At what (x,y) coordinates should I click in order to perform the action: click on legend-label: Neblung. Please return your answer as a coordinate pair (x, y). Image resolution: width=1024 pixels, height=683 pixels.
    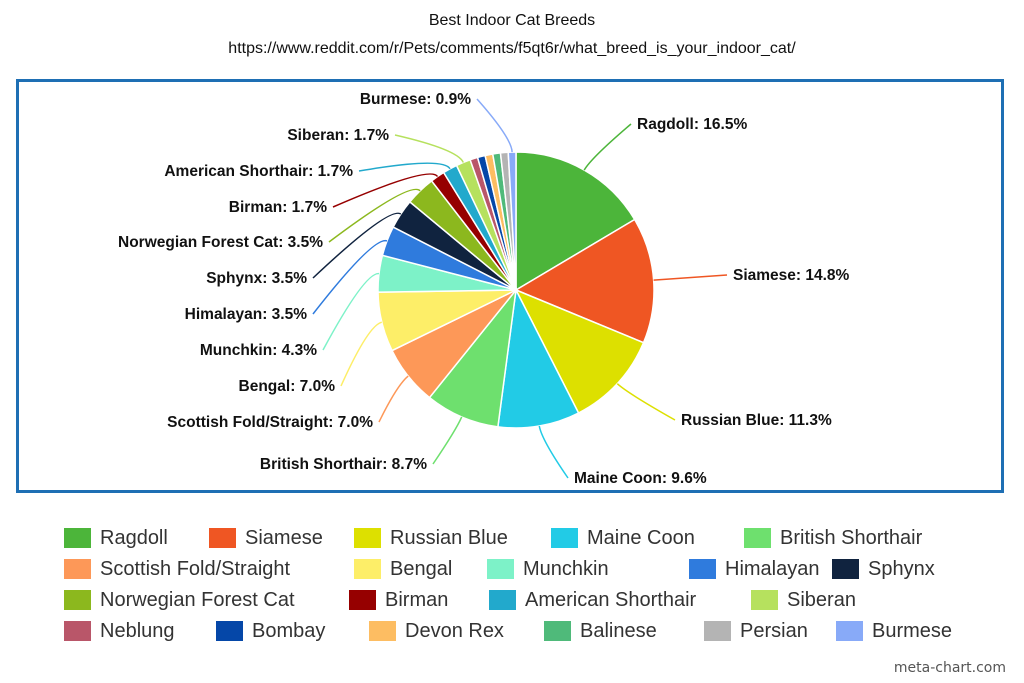
    Looking at the image, I should click on (137, 630).